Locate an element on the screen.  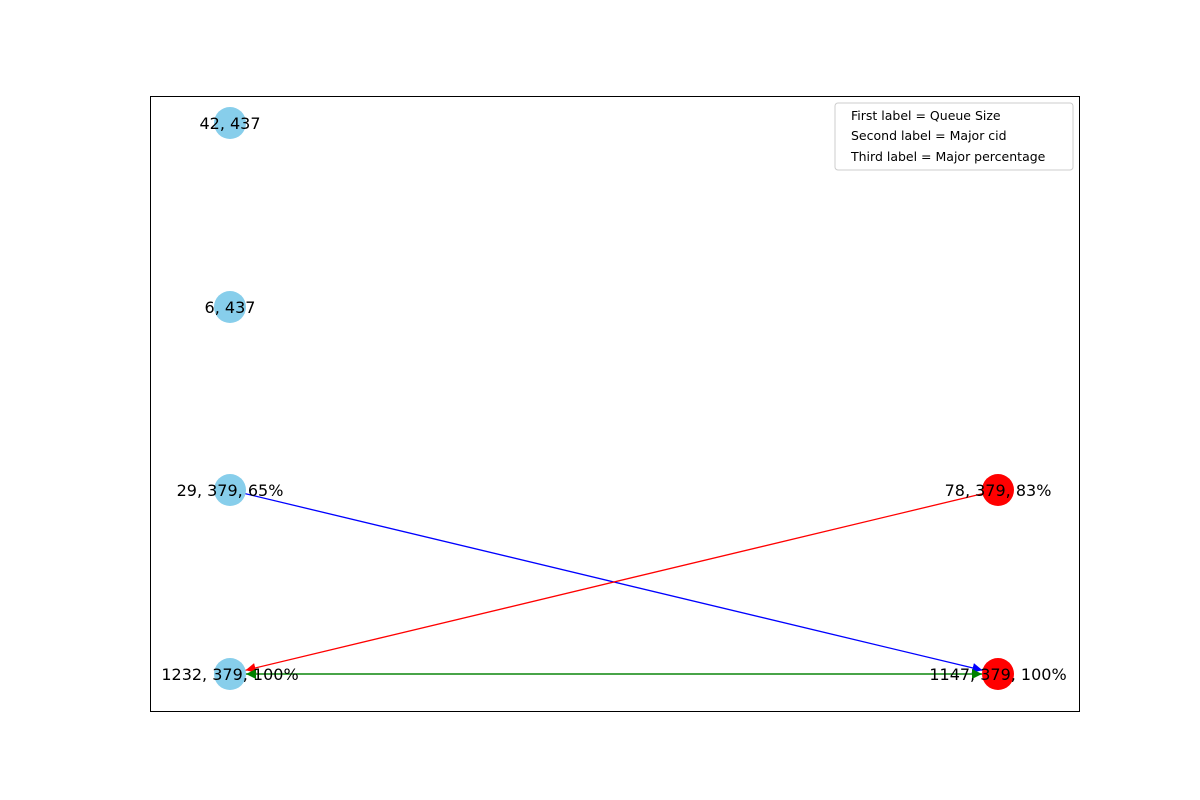
node-label-n6: 1147, 379, 100% is located at coordinates (997, 674).